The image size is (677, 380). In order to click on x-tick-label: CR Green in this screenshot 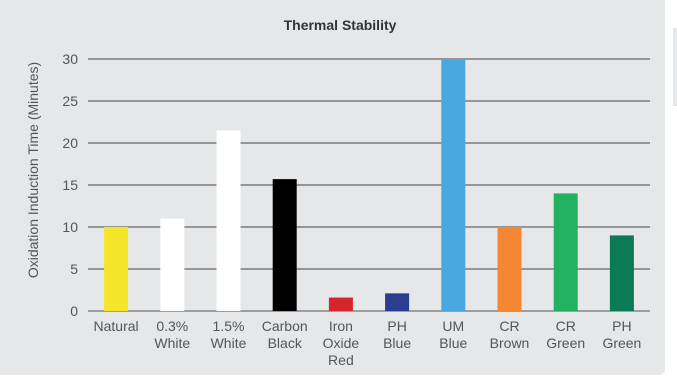, I will do `click(565, 334)`.